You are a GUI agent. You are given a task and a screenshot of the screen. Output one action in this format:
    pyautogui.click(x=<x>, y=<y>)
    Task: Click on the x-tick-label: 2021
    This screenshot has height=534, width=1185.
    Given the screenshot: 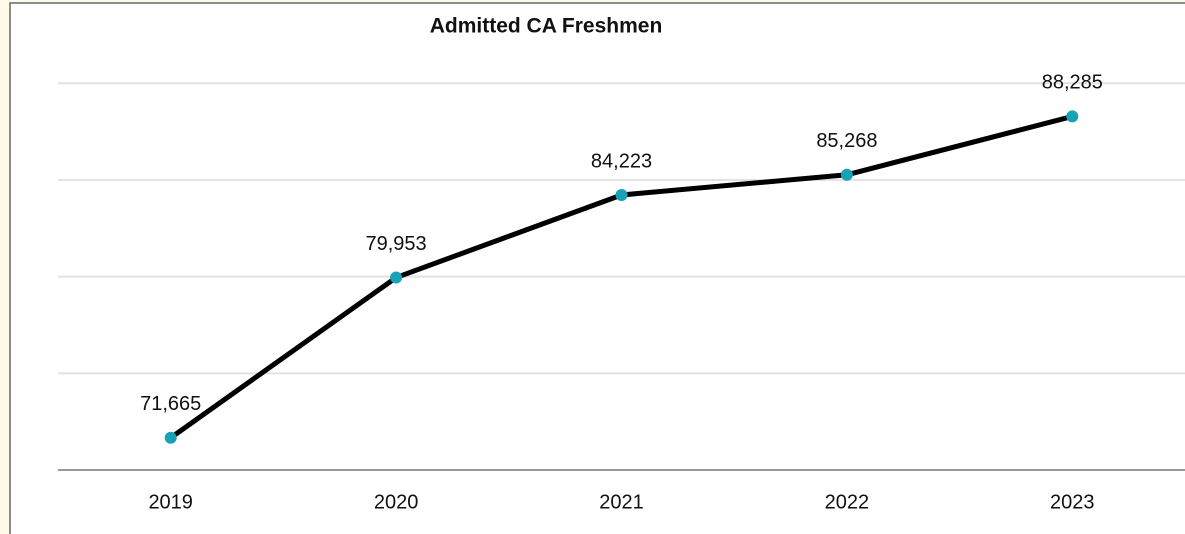 What is the action you would take?
    pyautogui.click(x=621, y=502)
    